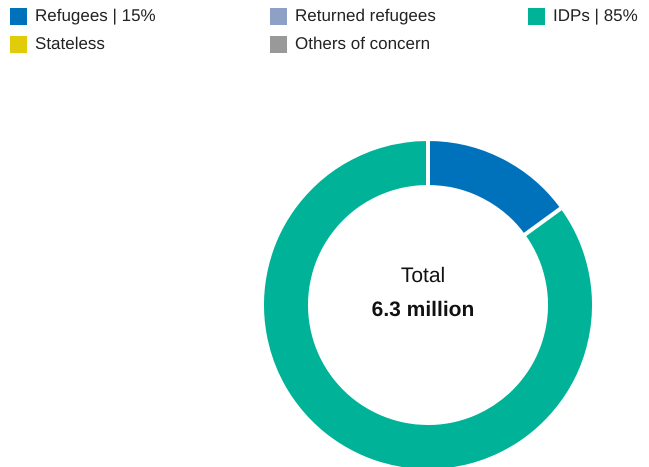 This screenshot has width=649, height=467. Describe the element at coordinates (423, 309) in the screenshot. I see `text: 6.3 million` at that location.